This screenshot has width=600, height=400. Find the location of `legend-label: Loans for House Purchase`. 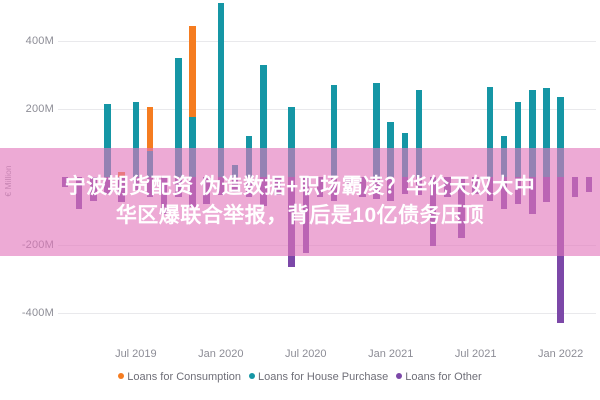

legend-label: Loans for House Purchase is located at coordinates (323, 377).